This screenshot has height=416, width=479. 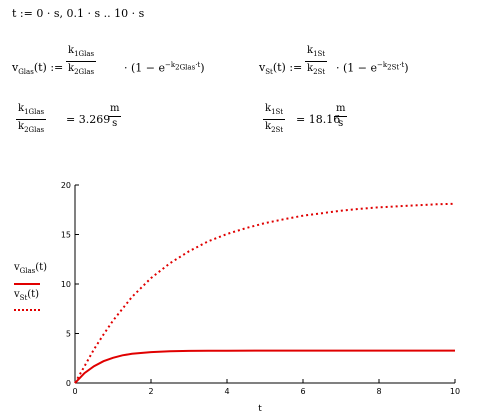 I want to click on legend-line-vst, so click(x=27, y=310).